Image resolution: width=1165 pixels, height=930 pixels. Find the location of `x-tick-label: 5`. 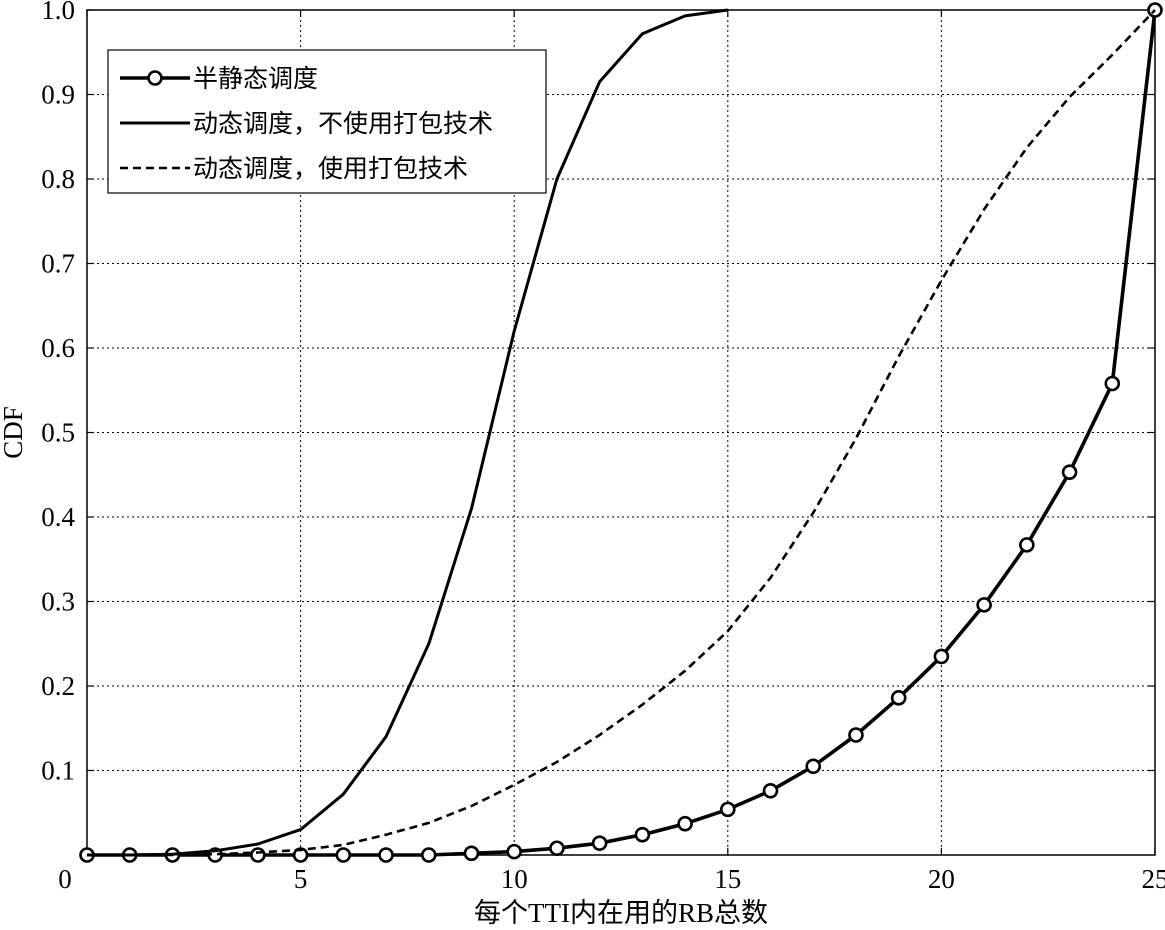

x-tick-label: 5 is located at coordinates (301, 879).